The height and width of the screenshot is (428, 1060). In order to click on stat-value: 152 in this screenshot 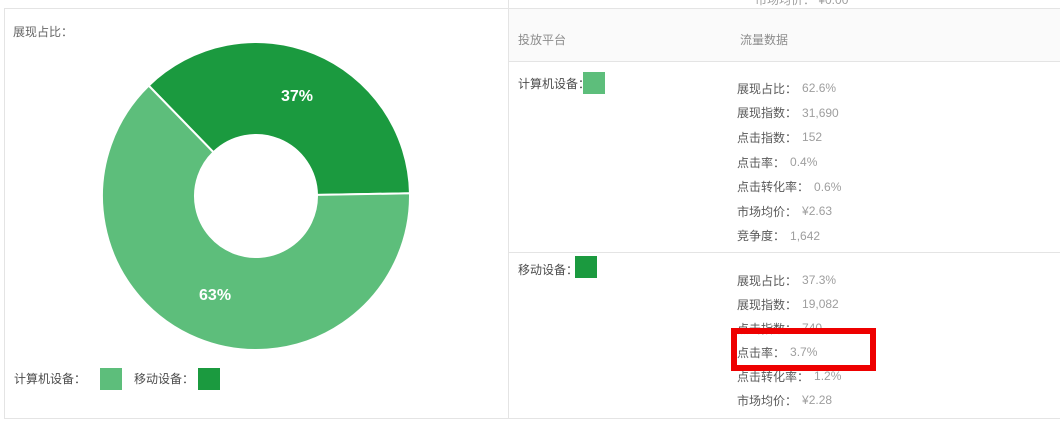, I will do `click(812, 137)`.